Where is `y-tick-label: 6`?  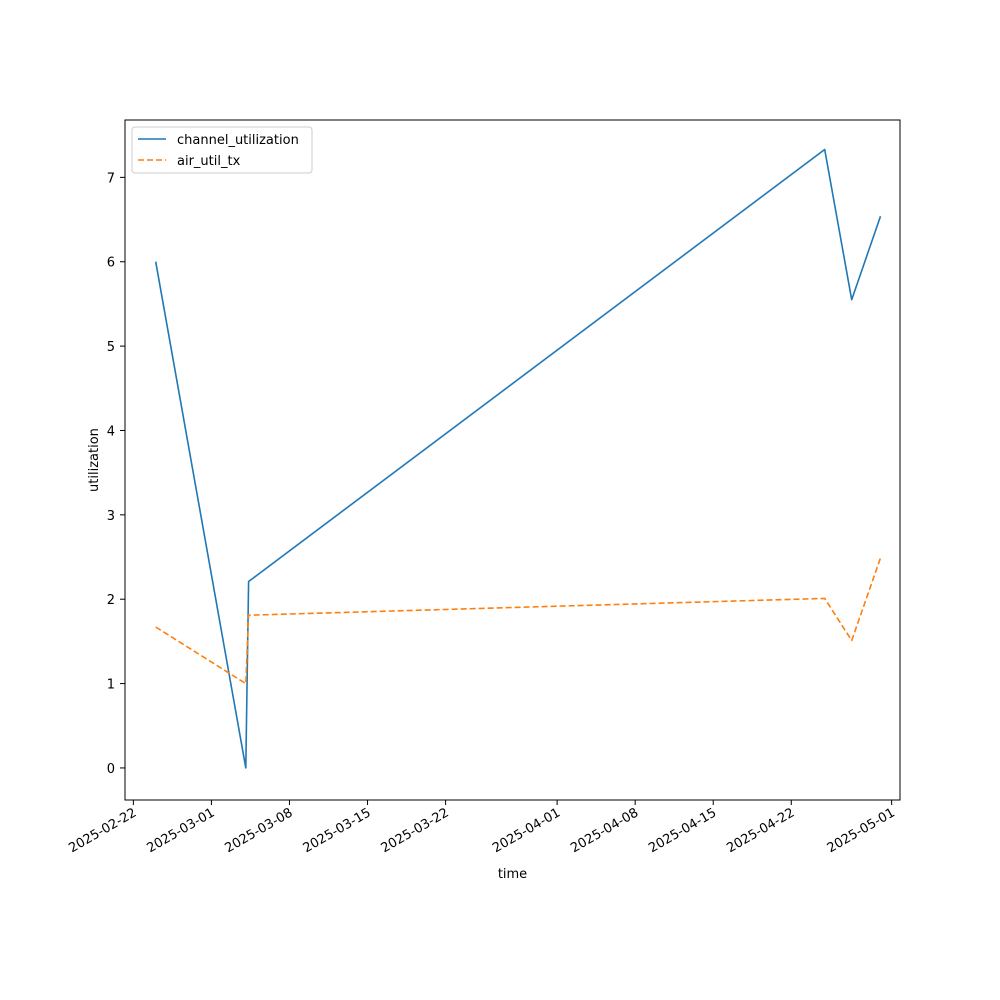 y-tick-label: 6 is located at coordinates (111, 263).